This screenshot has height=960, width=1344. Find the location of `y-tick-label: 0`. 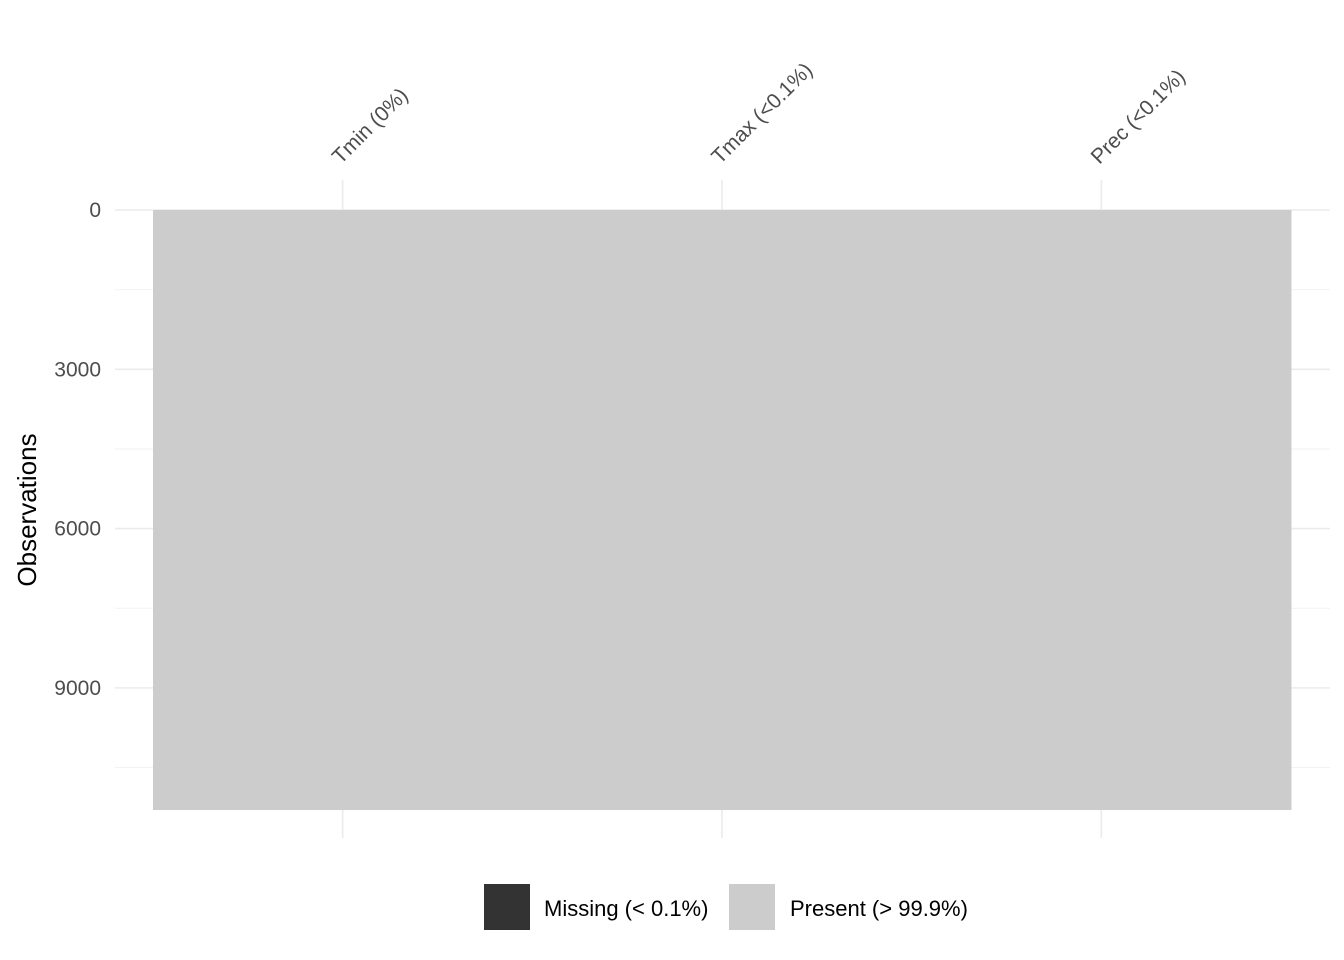

y-tick-label: 0 is located at coordinates (95, 210).